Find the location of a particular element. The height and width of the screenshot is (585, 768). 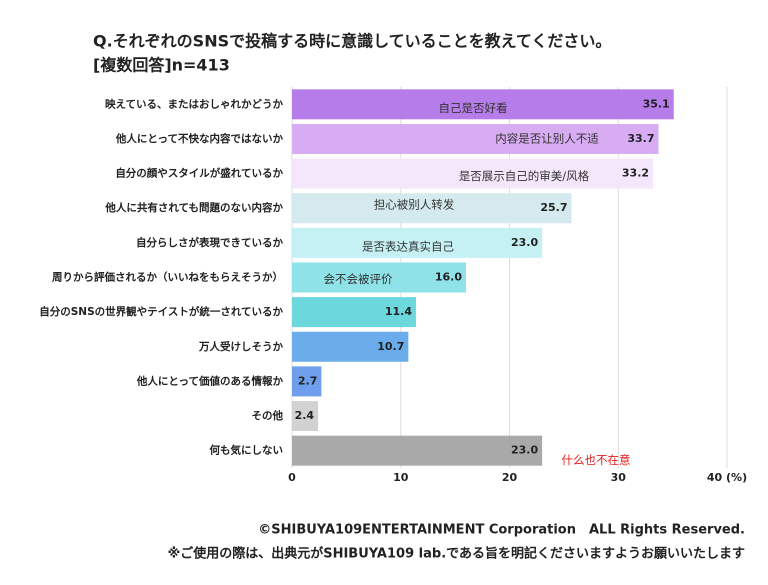

category-label: 自分らしさが表現できているか is located at coordinates (209, 242).